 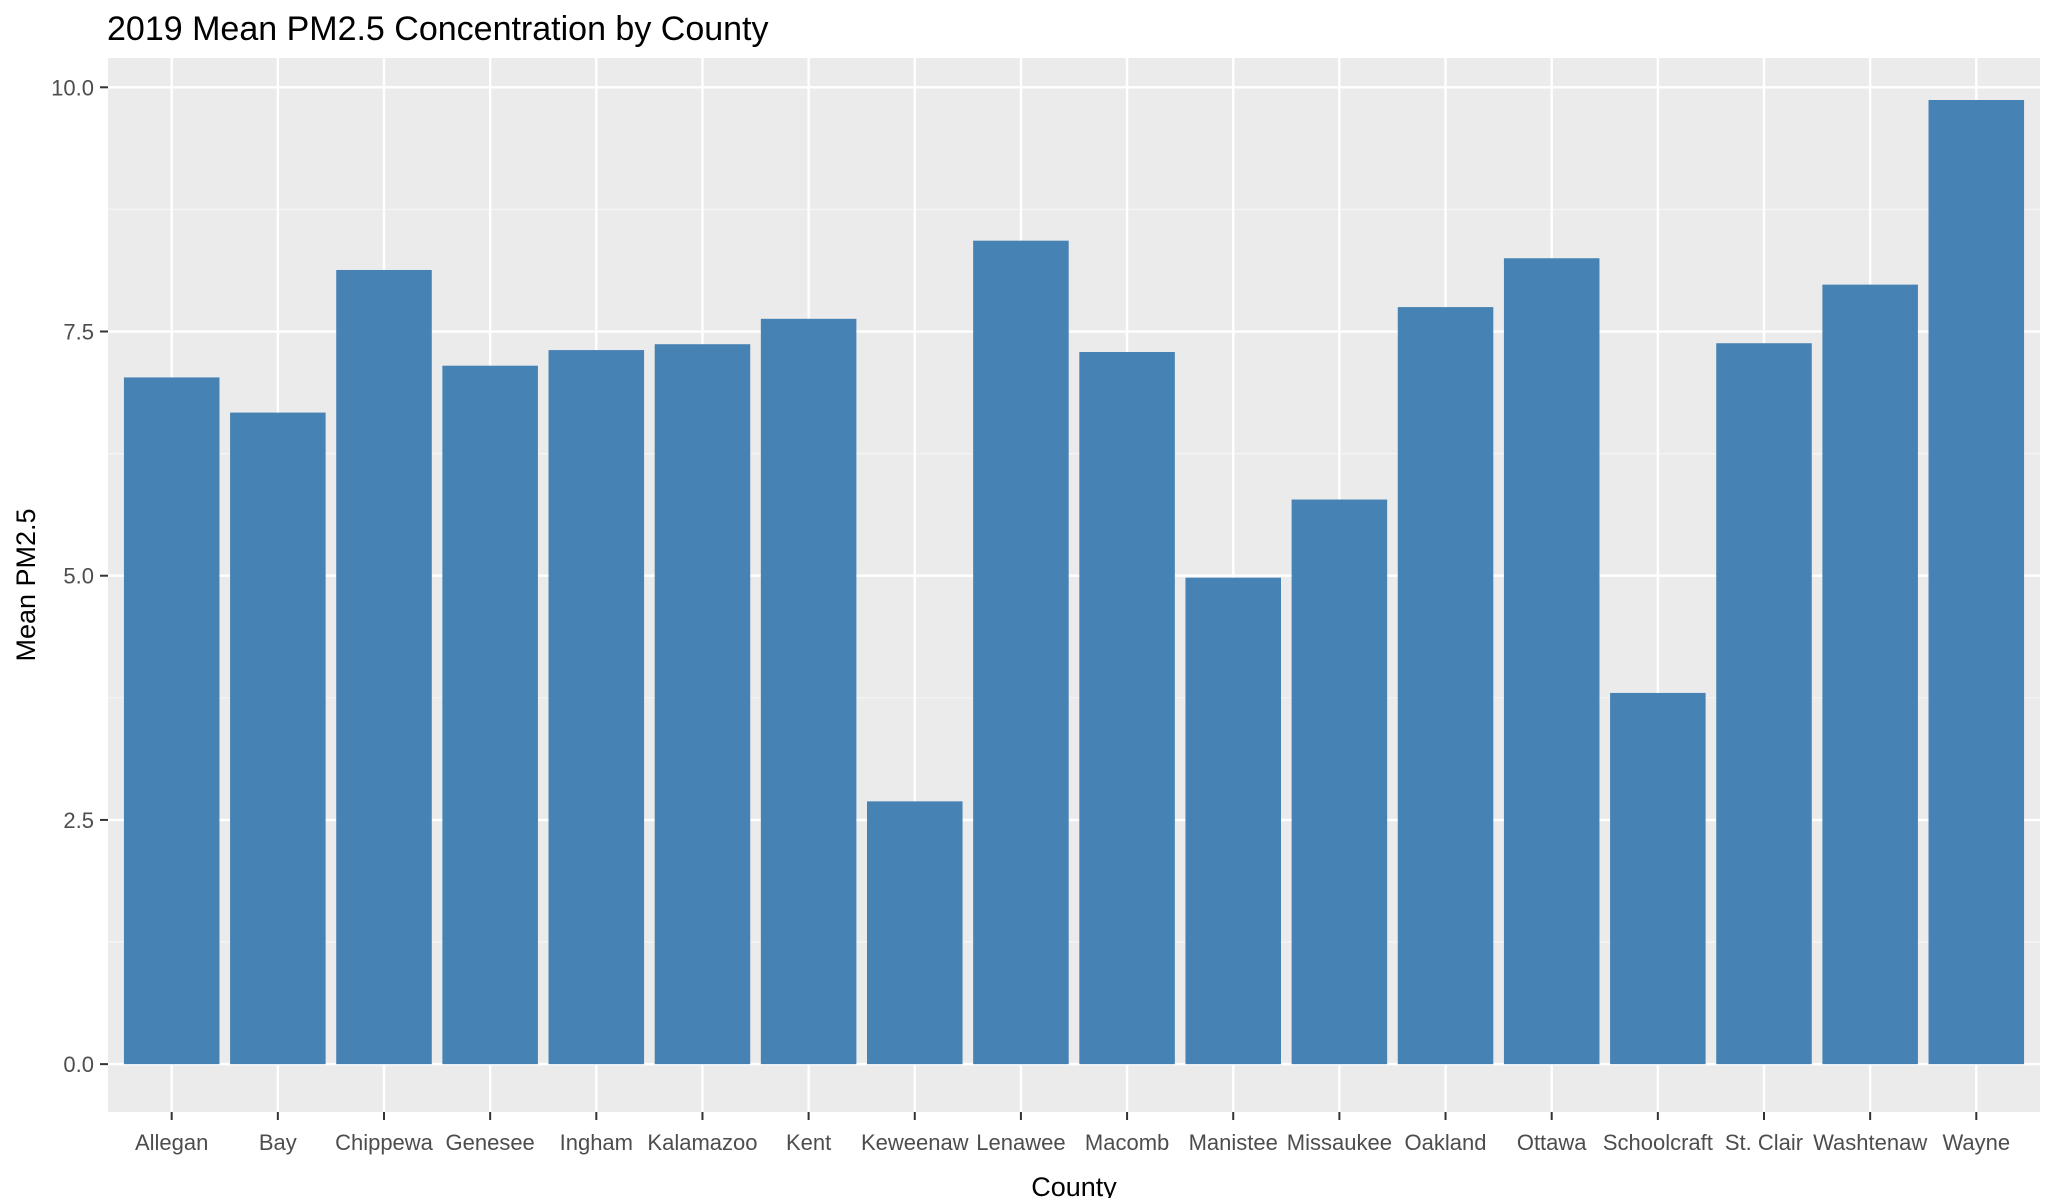 What do you see at coordinates (278, 1142) in the screenshot?
I see `x-tick-label: Bay` at bounding box center [278, 1142].